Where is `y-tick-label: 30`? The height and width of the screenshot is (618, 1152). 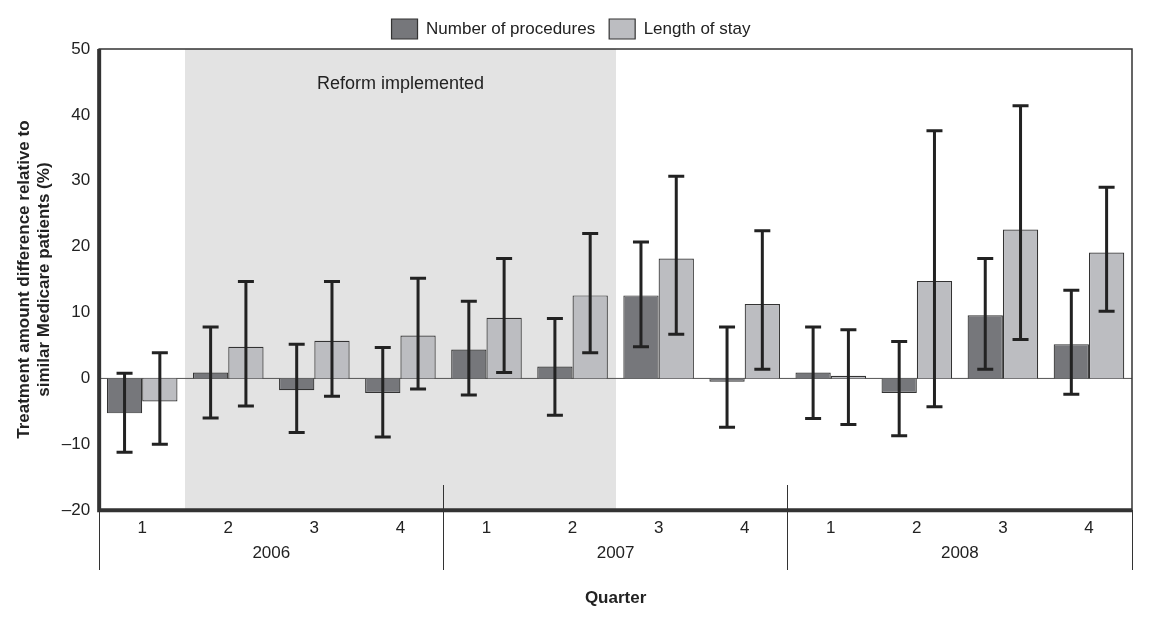
y-tick-label: 30 is located at coordinates (81, 180).